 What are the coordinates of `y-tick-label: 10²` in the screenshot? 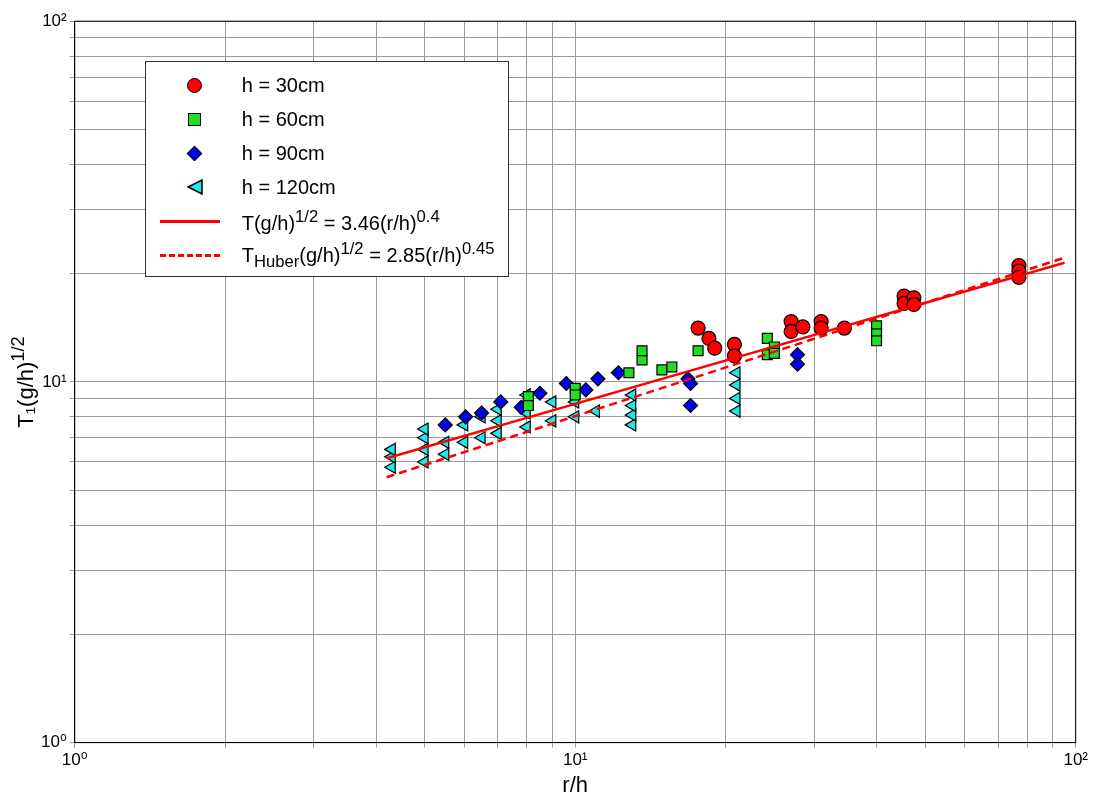 It's located at (55, 20).